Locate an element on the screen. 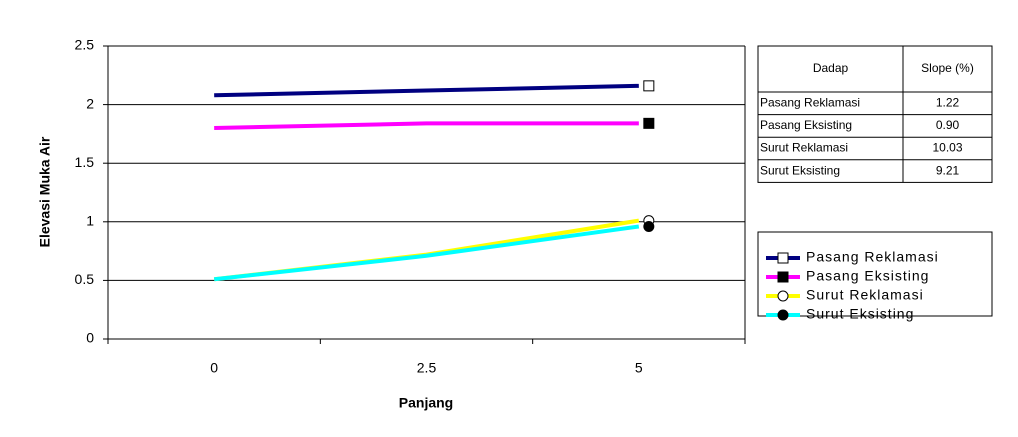 The image size is (1018, 437). table-cell: 0.90 is located at coordinates (948, 125).